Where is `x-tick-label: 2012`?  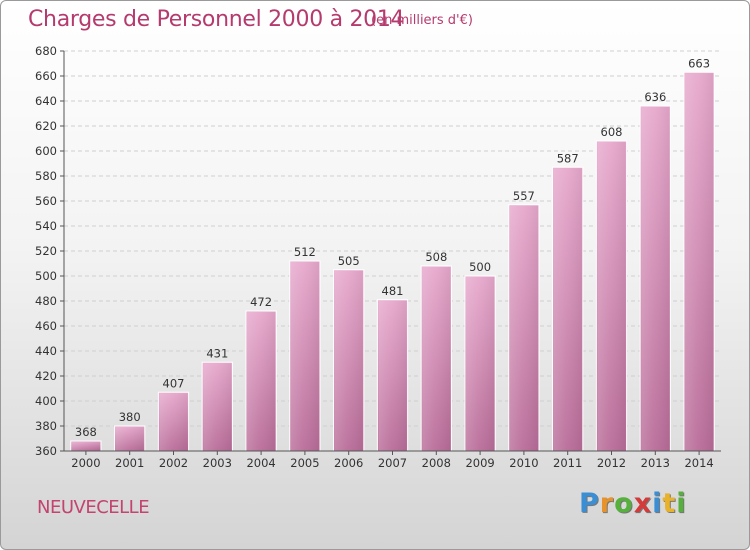
x-tick-label: 2012 is located at coordinates (611, 463).